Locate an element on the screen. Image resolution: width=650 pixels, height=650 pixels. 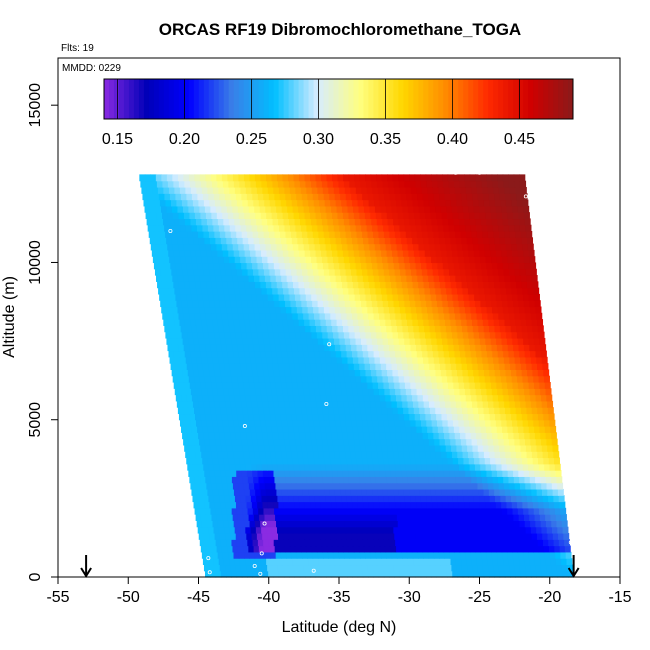
sample-point is located at coordinates (170, 230).